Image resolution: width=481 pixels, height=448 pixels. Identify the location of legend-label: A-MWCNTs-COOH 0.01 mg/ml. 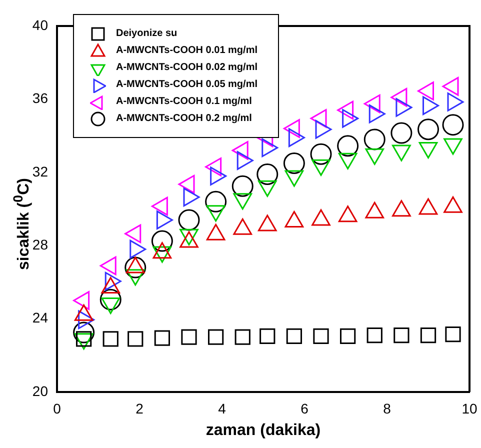
(187, 51).